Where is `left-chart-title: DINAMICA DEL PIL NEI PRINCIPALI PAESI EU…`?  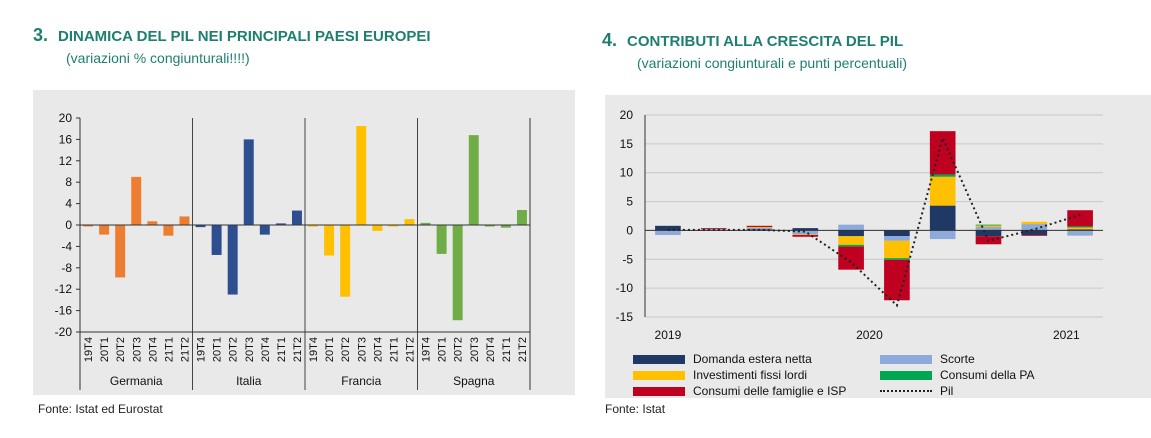 left-chart-title: DINAMICA DEL PIL NEI PRINCIPALI PAESI EU… is located at coordinates (244, 36).